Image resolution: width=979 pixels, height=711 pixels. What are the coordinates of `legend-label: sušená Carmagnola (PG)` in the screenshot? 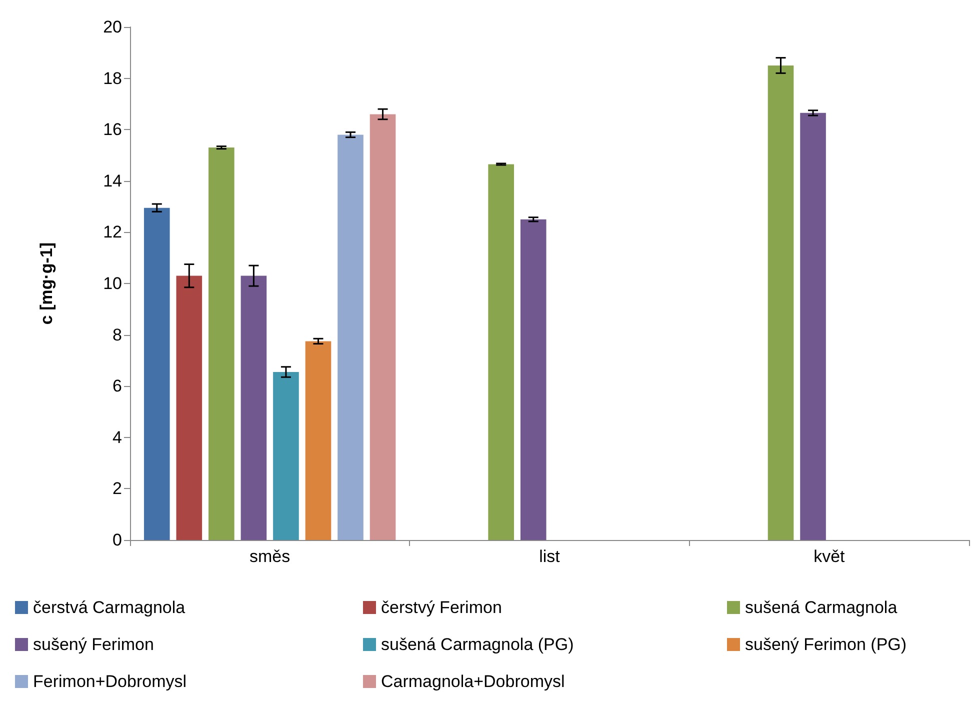 It's located at (477, 644).